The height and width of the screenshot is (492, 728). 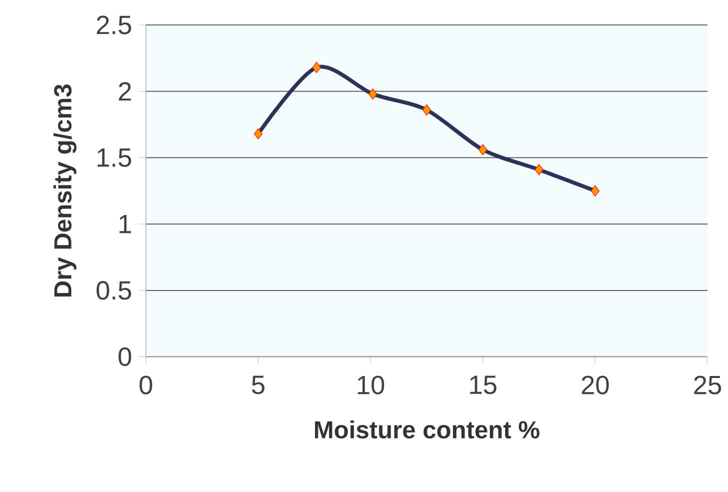 I want to click on y-tick-label: 1.5, so click(x=115, y=158).